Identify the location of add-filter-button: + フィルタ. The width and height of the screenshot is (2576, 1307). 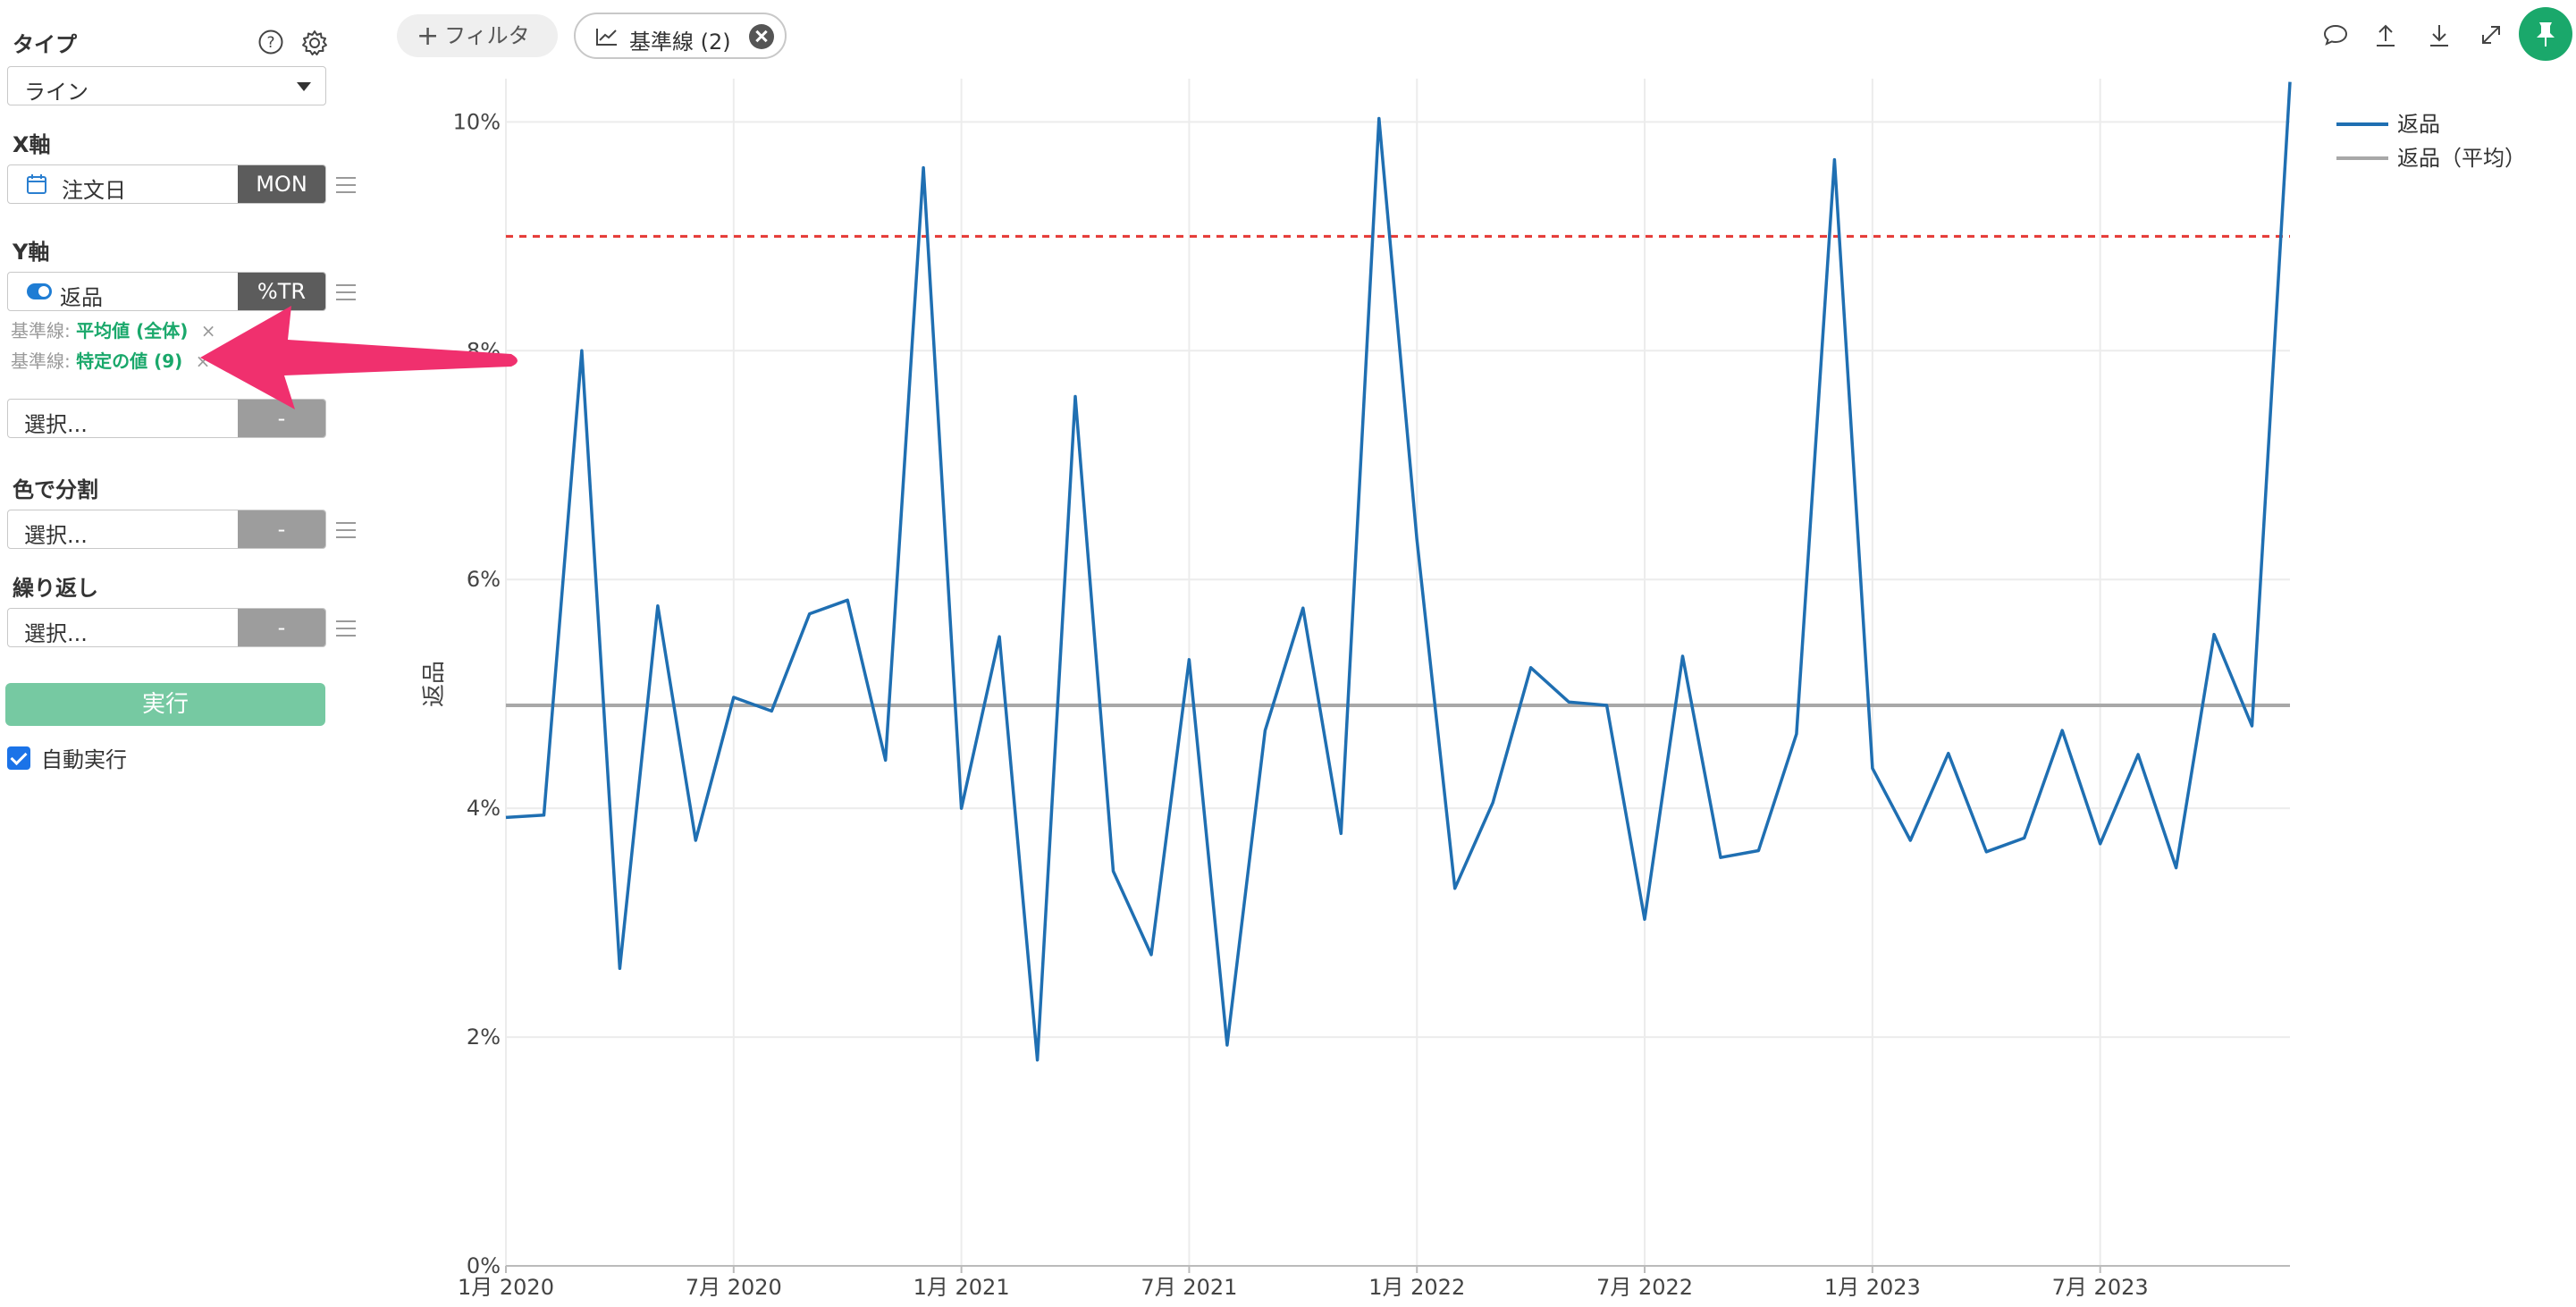
(478, 35).